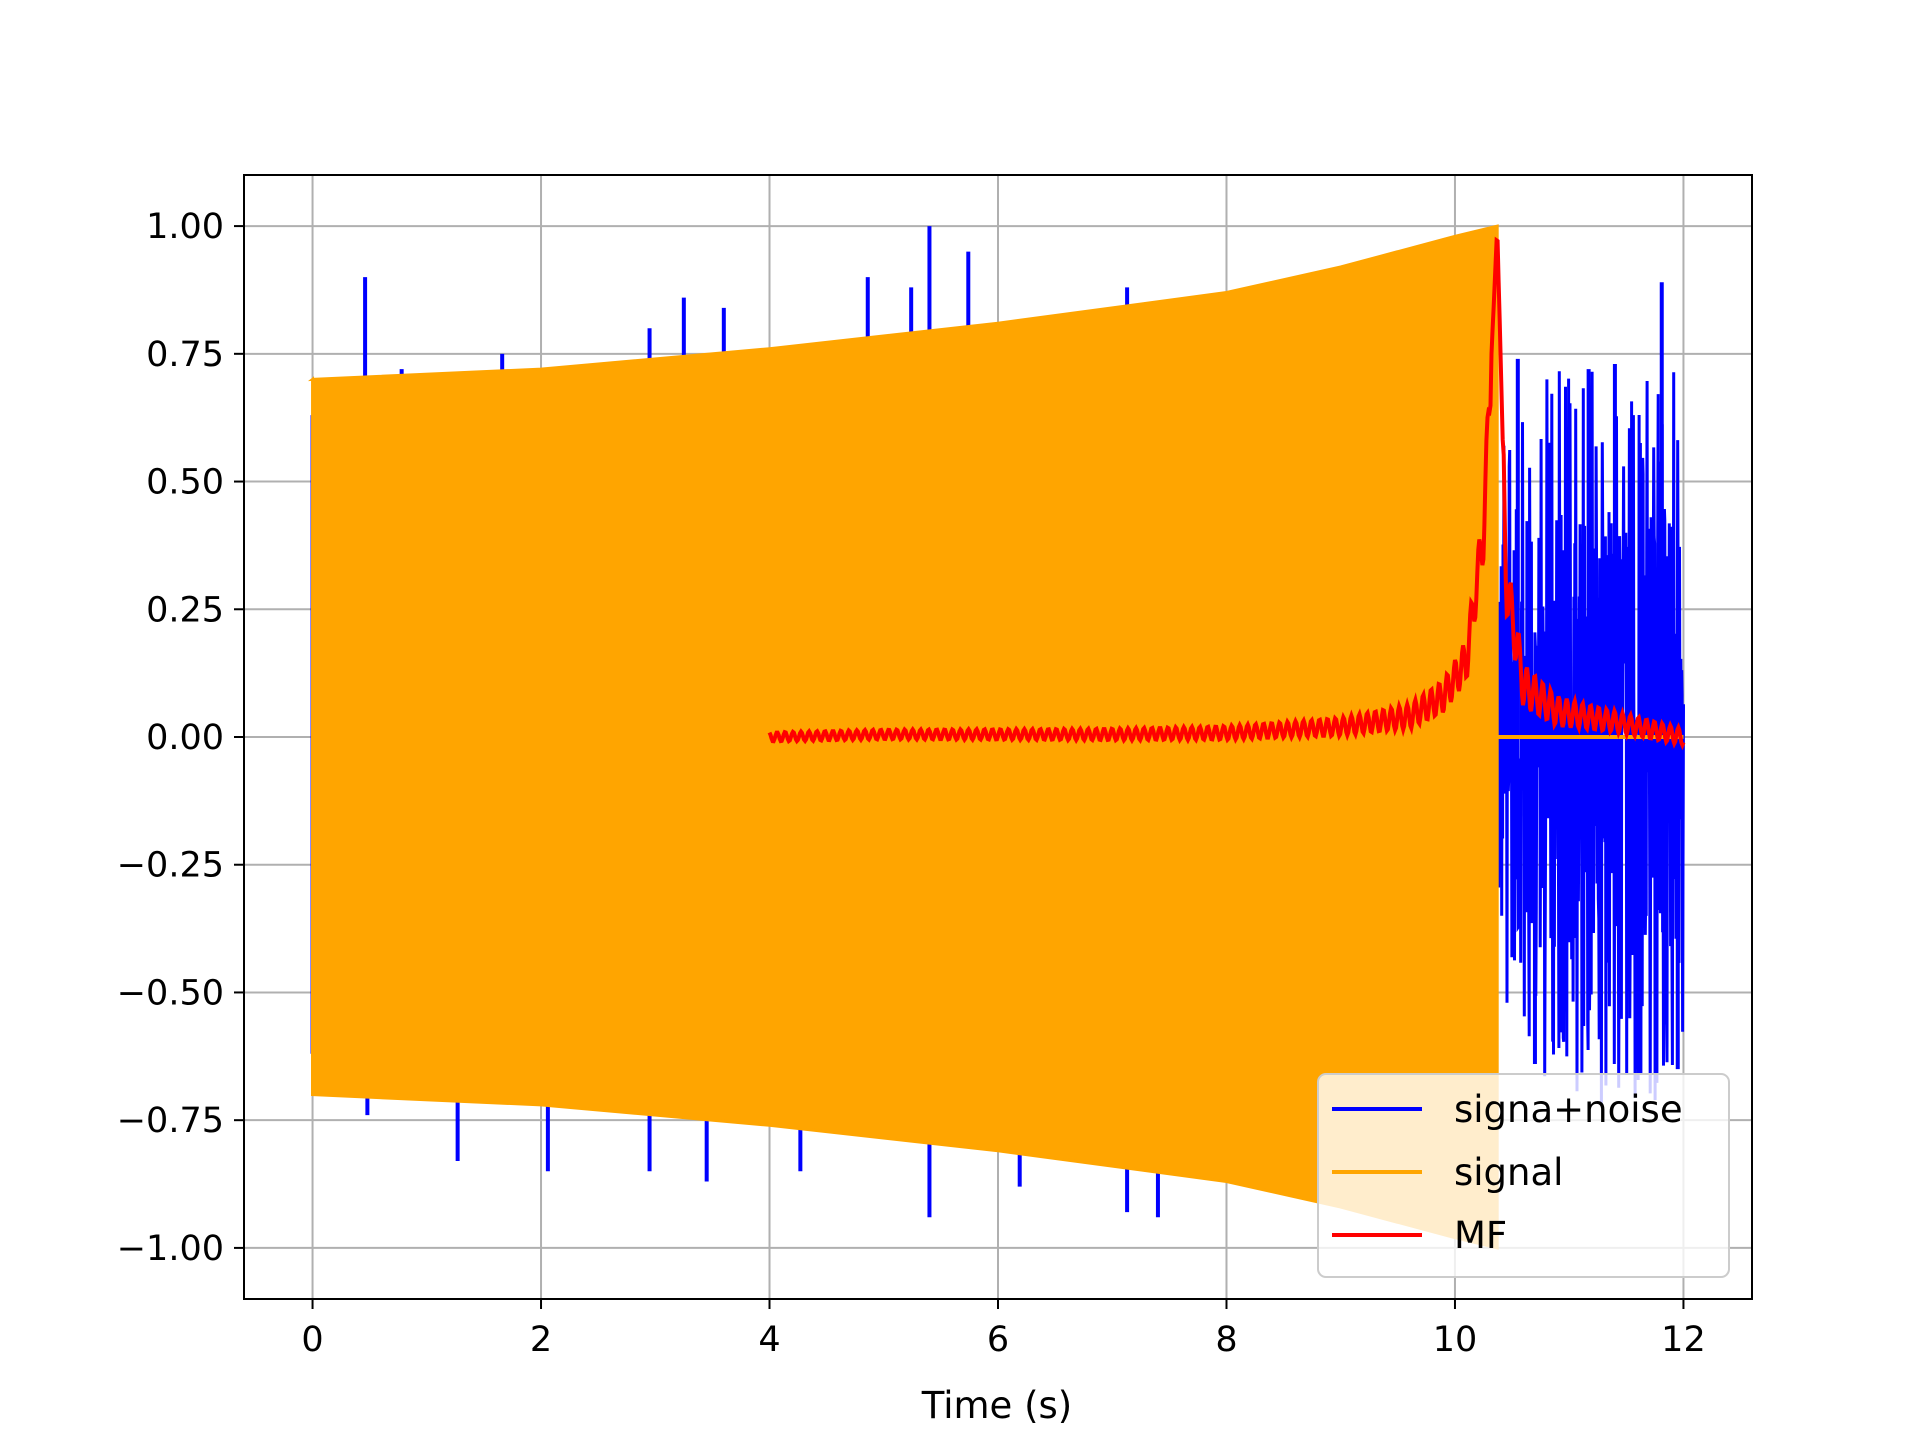 The height and width of the screenshot is (1440, 1920). I want to click on x-tick-label: 4, so click(769, 1340).